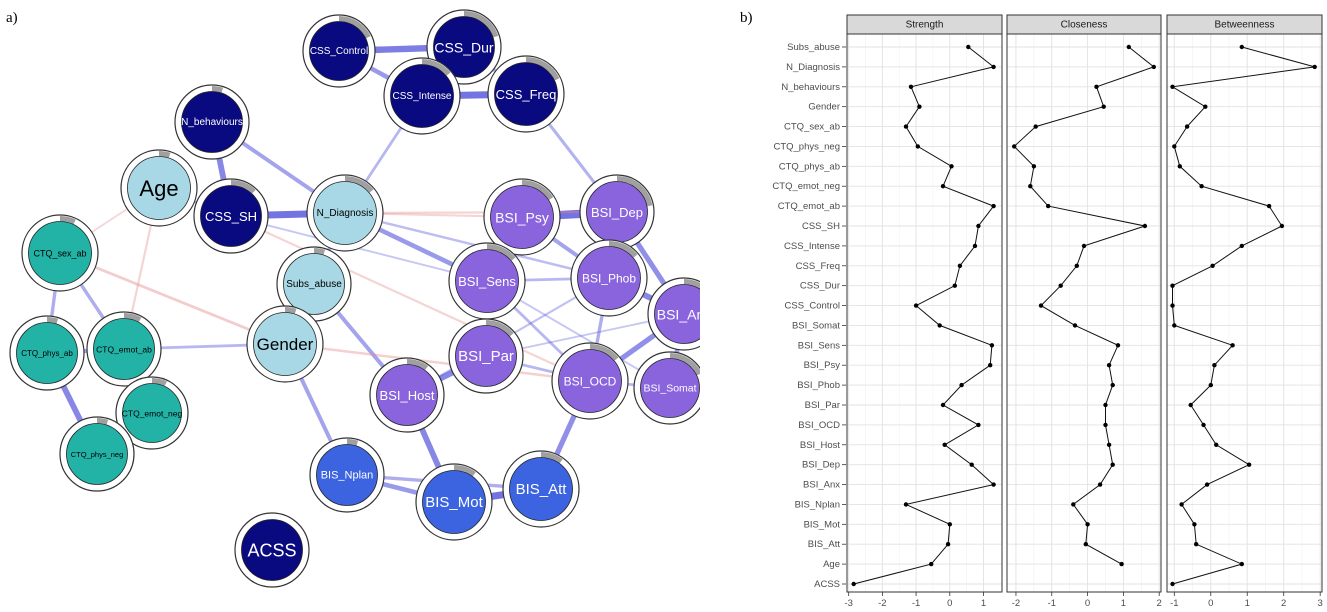 The image size is (1327, 612). I want to click on x-tick-betweenness-0: -1, so click(1174, 603).